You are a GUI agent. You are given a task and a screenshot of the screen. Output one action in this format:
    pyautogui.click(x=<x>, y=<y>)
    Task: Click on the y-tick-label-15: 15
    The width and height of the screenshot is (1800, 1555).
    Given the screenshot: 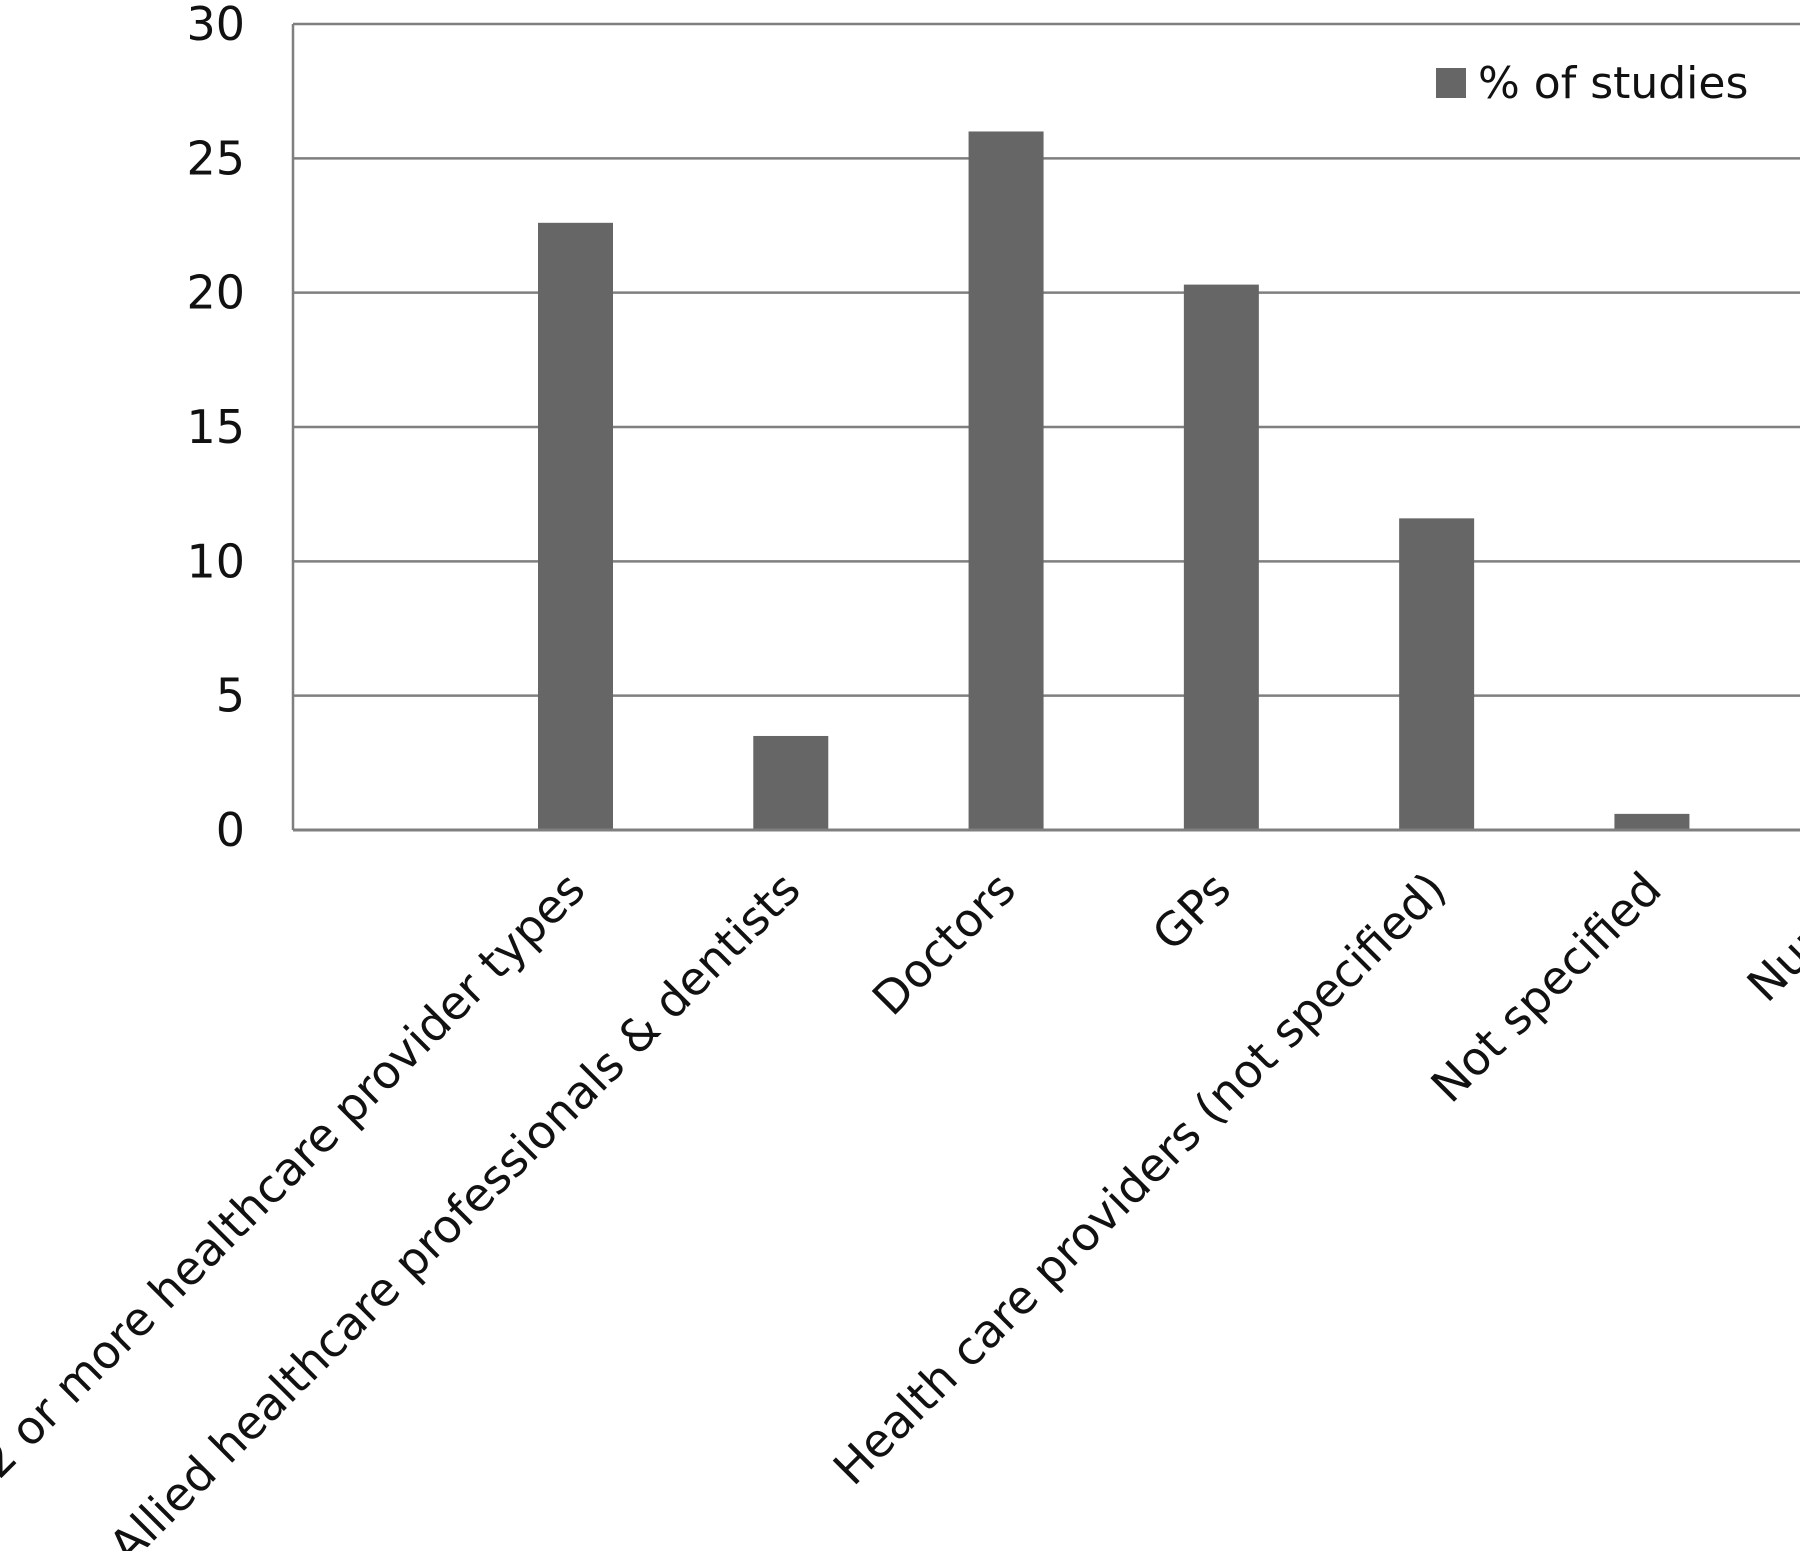 What is the action you would take?
    pyautogui.click(x=215, y=427)
    